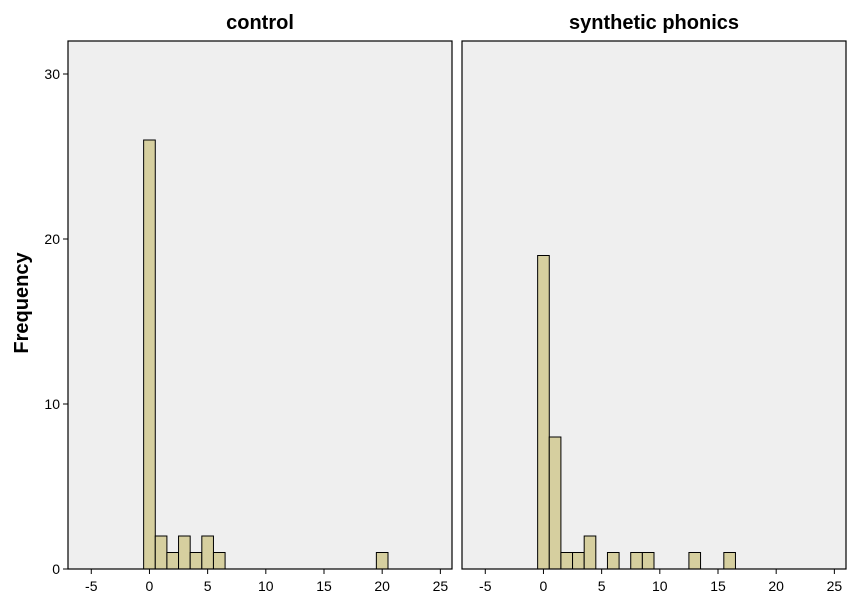 Image resolution: width=850 pixels, height=595 pixels. Describe the element at coordinates (52, 74) in the screenshot. I see `y-tick-label: 30` at that location.